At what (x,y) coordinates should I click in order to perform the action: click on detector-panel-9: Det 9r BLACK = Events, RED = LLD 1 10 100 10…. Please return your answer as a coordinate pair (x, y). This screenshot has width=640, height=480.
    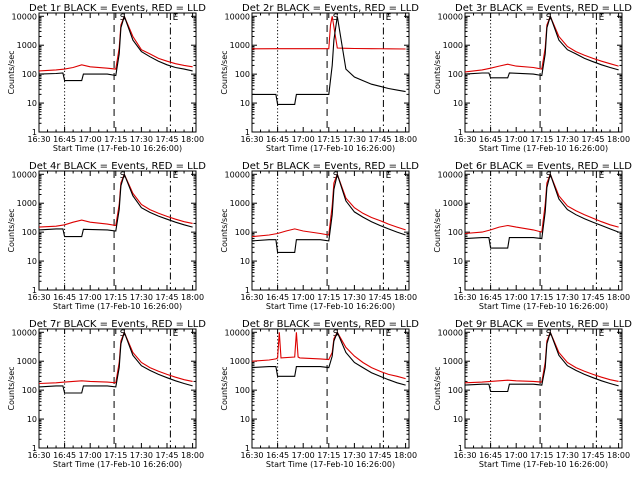
    Looking at the image, I should click on (532, 394).